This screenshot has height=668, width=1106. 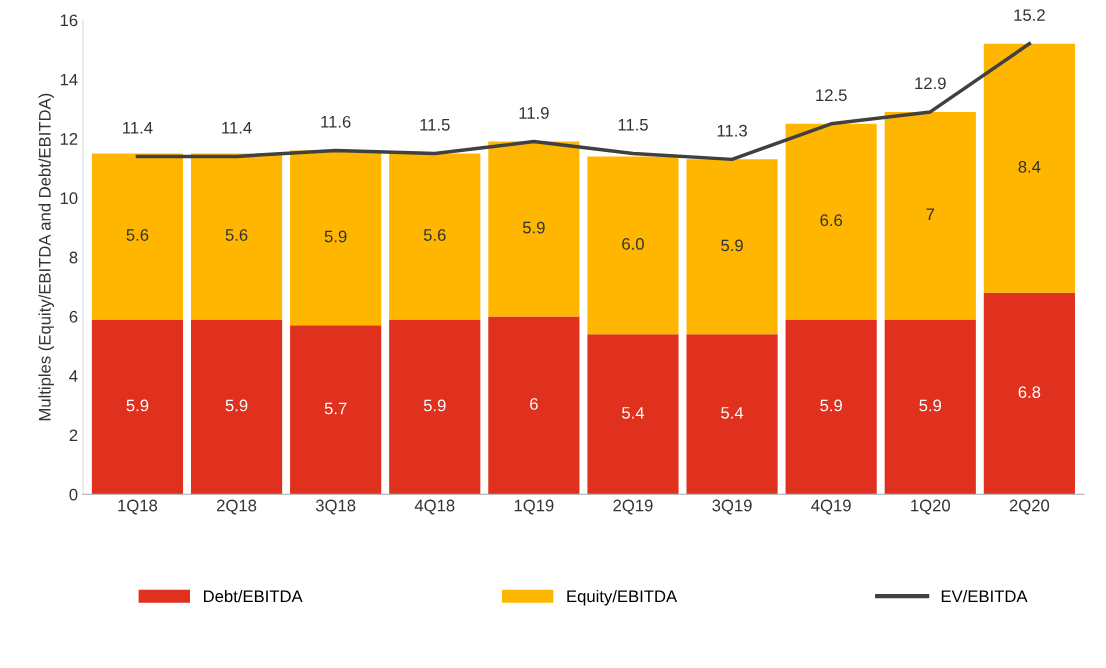 I want to click on y-tick-label: 12, so click(x=69, y=139).